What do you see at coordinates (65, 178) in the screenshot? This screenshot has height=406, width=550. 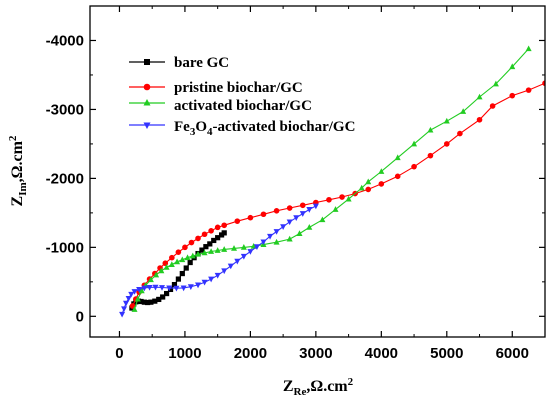 I see `y-tick-label: -2000` at bounding box center [65, 178].